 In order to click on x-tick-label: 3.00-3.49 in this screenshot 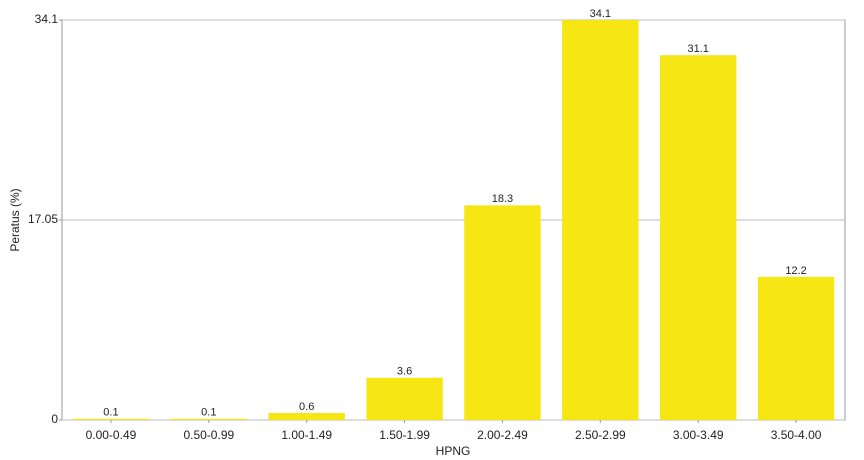, I will do `click(698, 435)`.